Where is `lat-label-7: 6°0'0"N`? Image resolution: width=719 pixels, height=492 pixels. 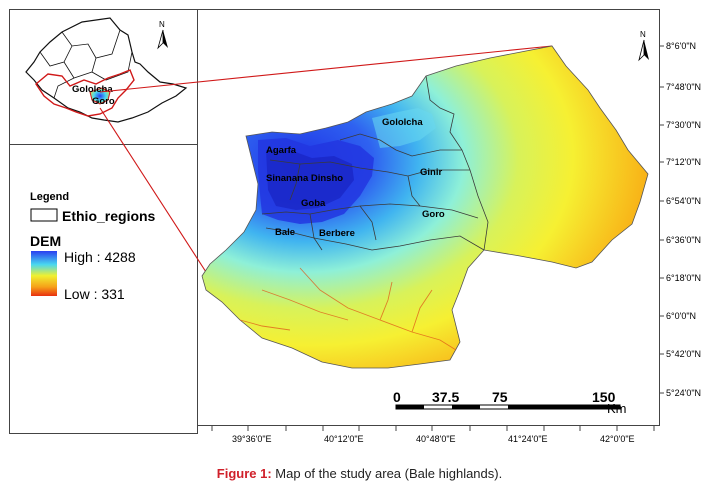
lat-label-7: 6°0'0"N is located at coordinates (681, 316).